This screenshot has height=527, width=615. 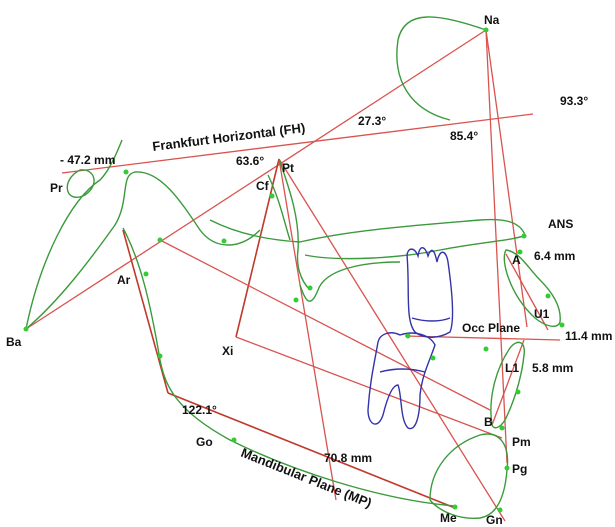 What do you see at coordinates (160, 240) in the screenshot?
I see `point-ar2` at bounding box center [160, 240].